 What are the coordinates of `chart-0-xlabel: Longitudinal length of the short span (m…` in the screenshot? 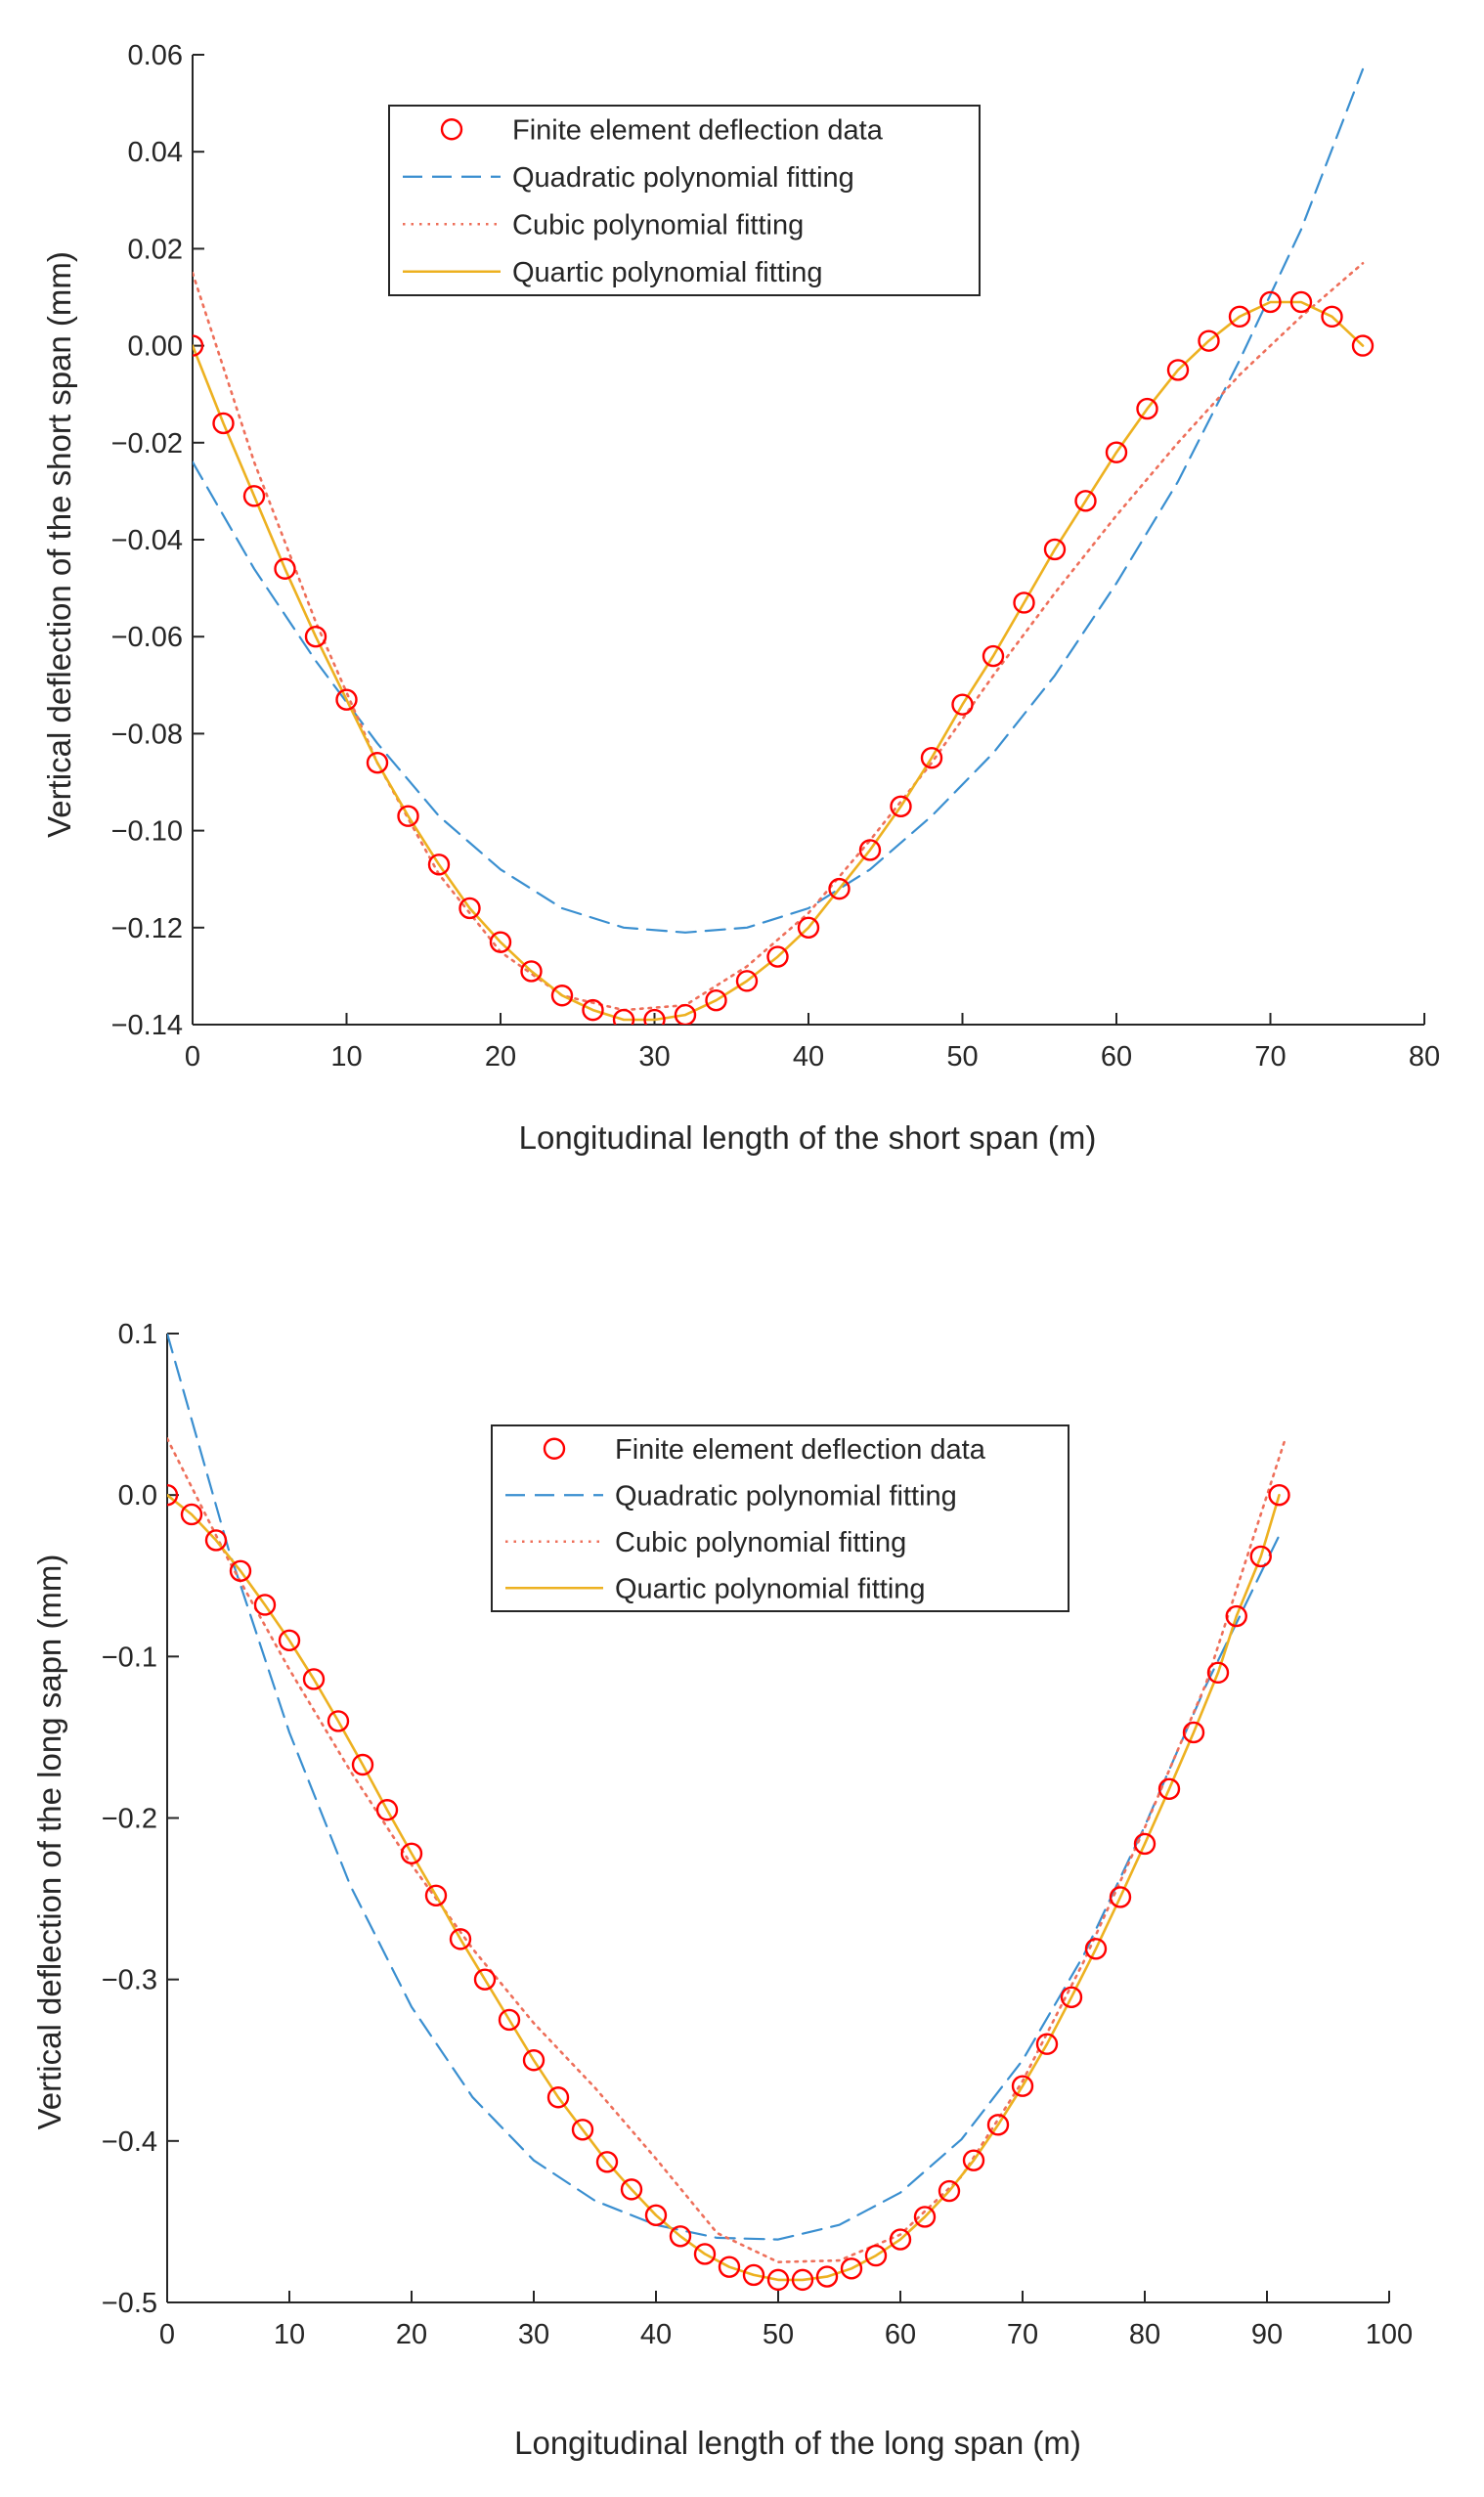 It's located at (808, 1137).